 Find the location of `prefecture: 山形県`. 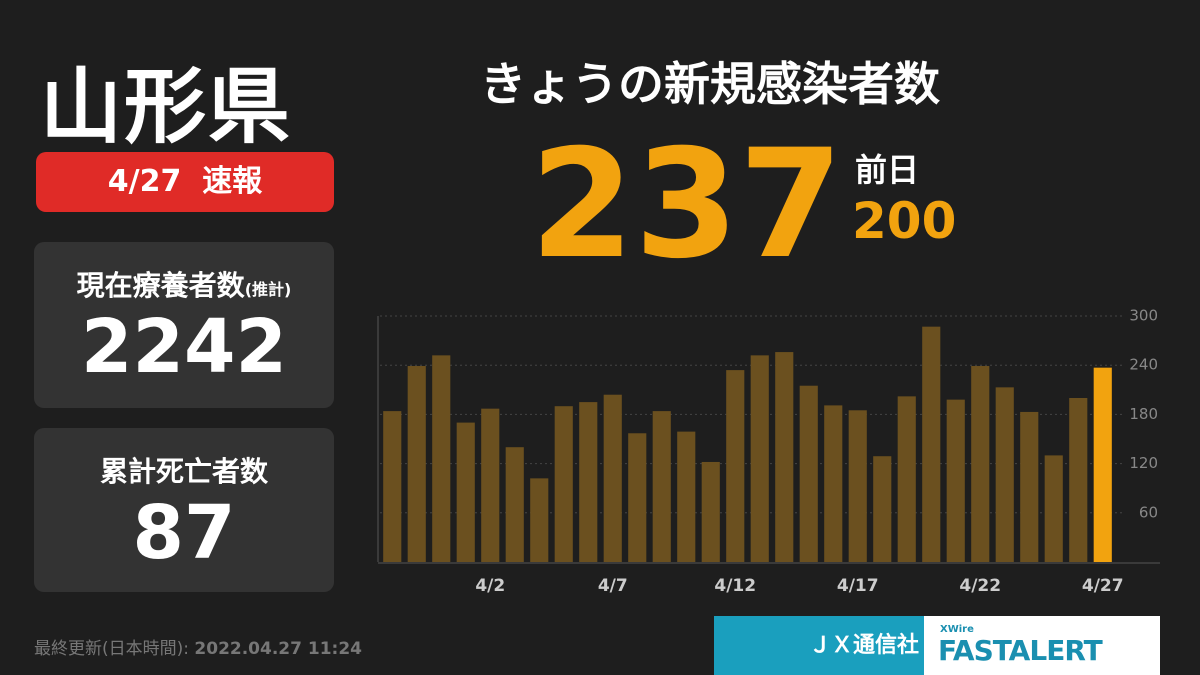

prefecture: 山形県 is located at coordinates (166, 107).